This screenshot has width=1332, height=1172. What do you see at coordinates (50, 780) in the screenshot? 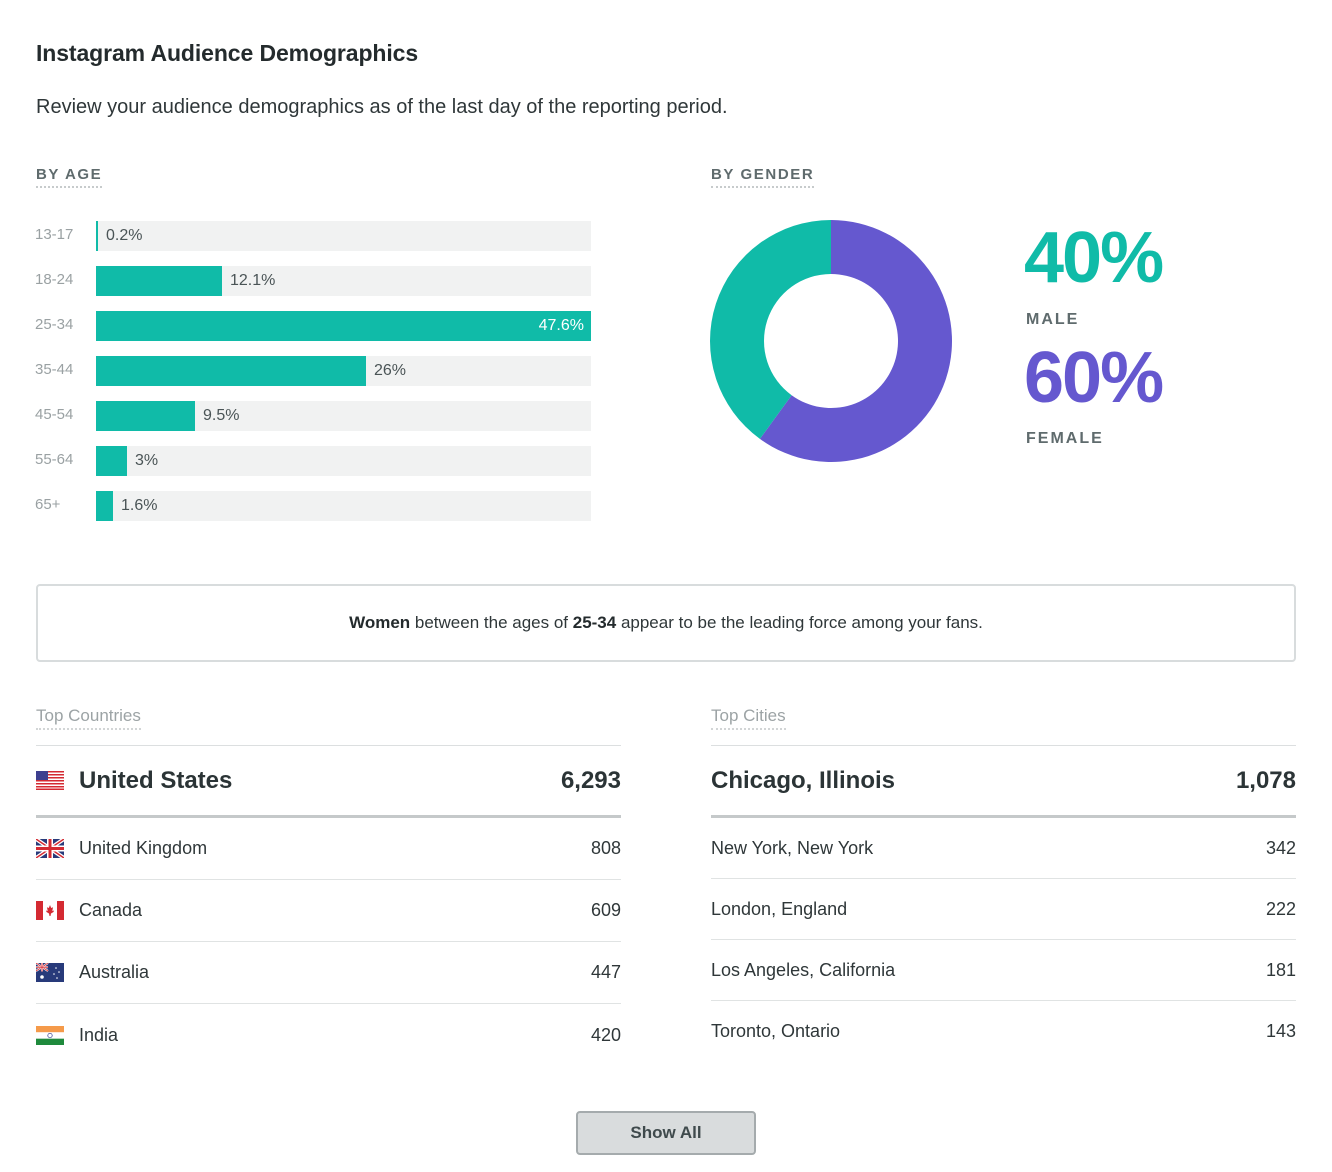
I see `flag-us-icon` at bounding box center [50, 780].